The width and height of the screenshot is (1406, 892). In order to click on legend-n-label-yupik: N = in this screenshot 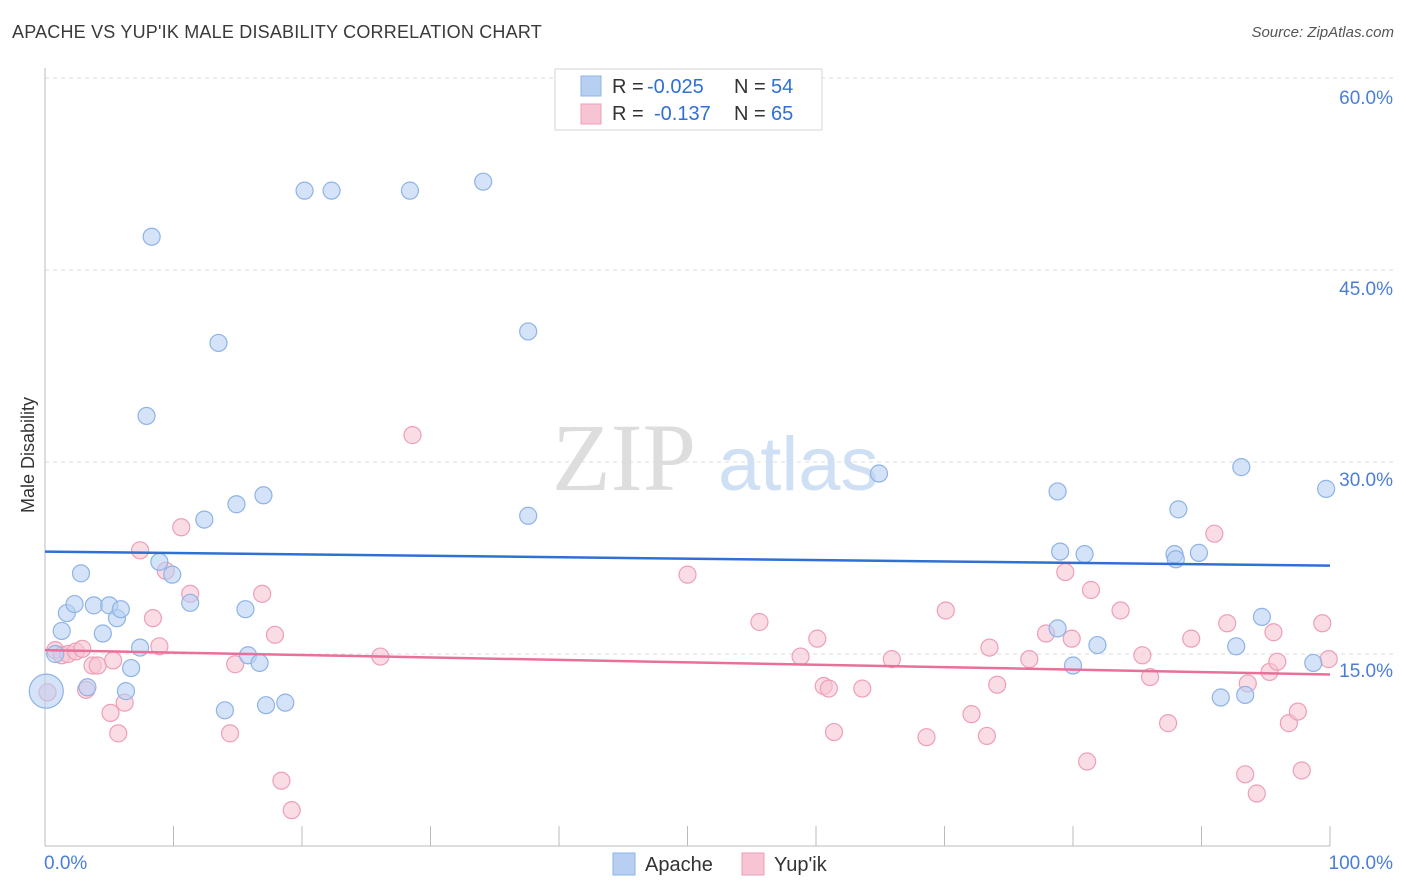, I will do `click(750, 114)`.